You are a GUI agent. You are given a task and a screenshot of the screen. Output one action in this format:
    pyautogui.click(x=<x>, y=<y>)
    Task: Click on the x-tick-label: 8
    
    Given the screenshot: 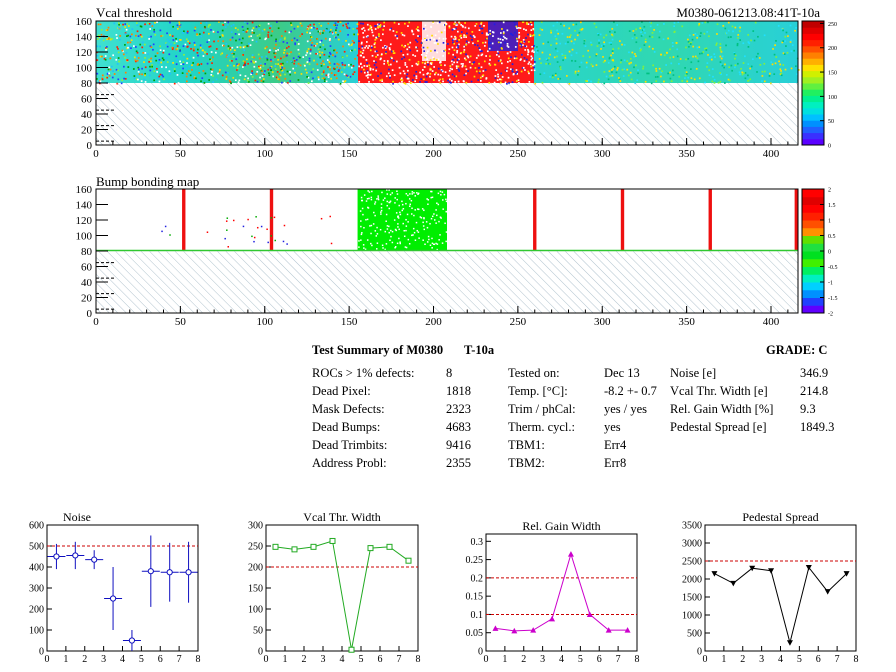 What is the action you would take?
    pyautogui.click(x=198, y=659)
    